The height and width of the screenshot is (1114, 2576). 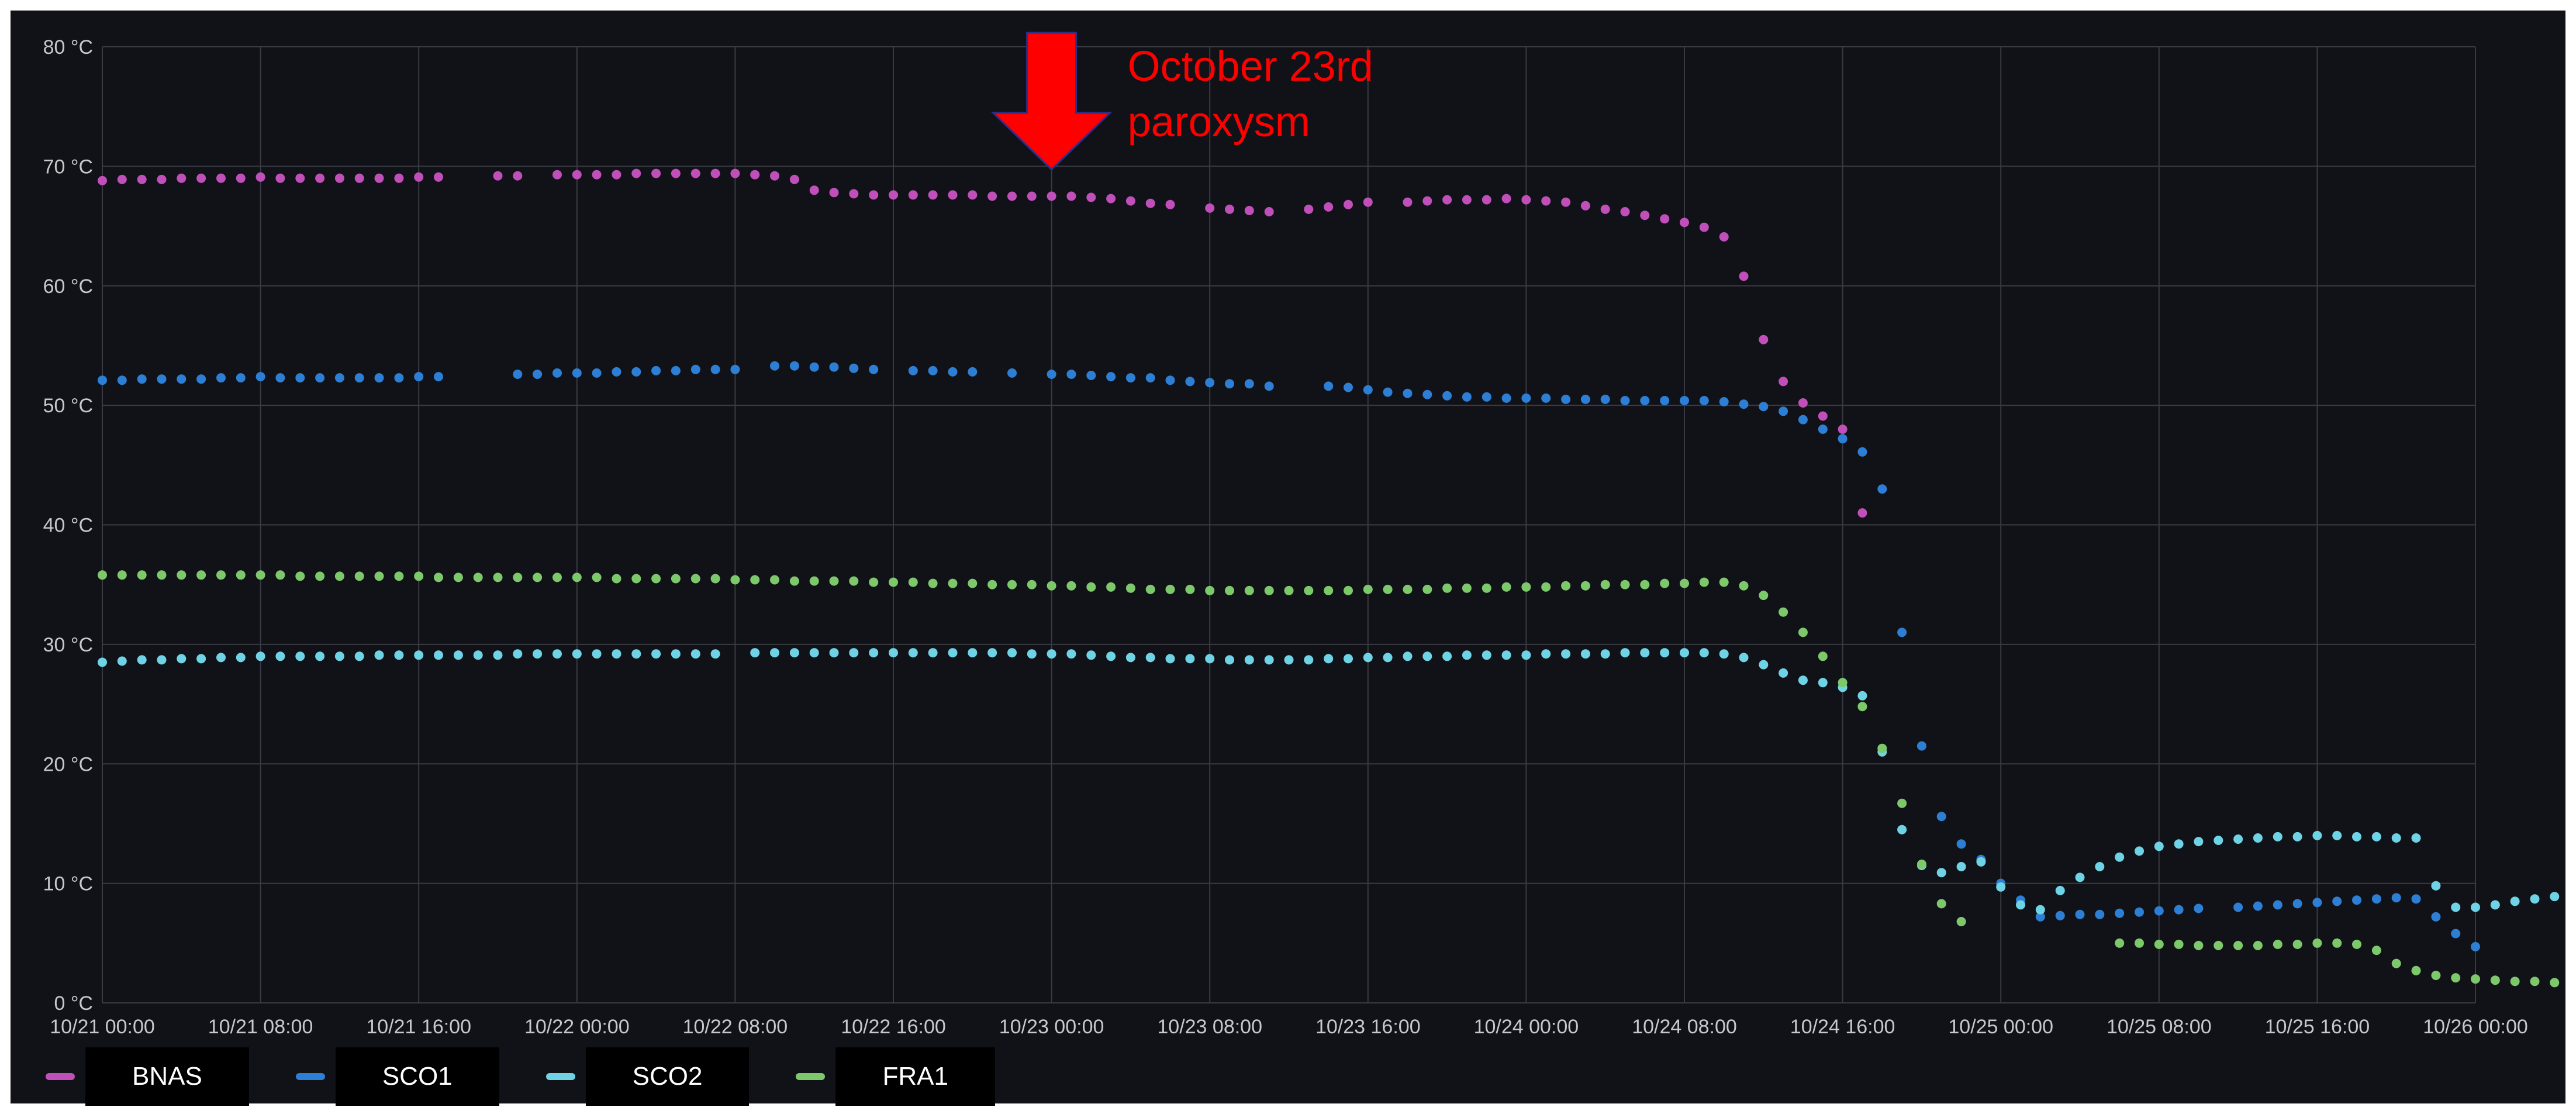 What do you see at coordinates (310, 1076) in the screenshot?
I see `legend-swatch` at bounding box center [310, 1076].